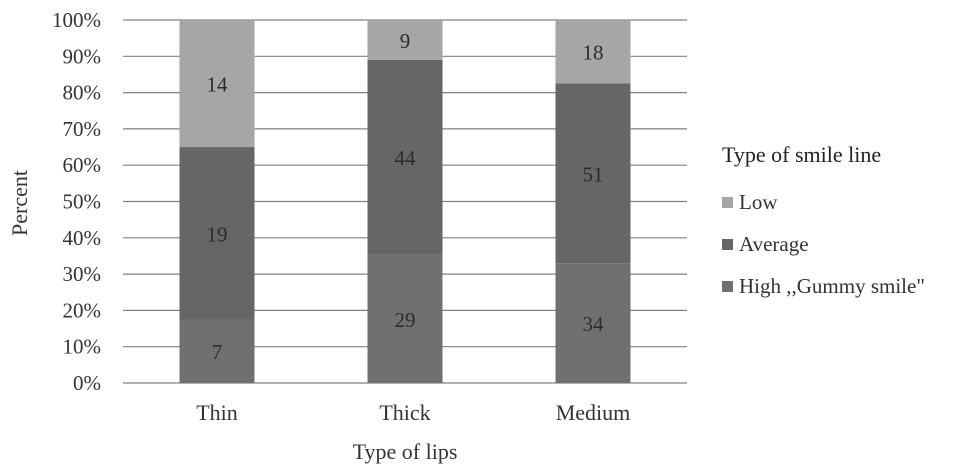  What do you see at coordinates (727, 244) in the screenshot?
I see `legend-swatch-average` at bounding box center [727, 244].